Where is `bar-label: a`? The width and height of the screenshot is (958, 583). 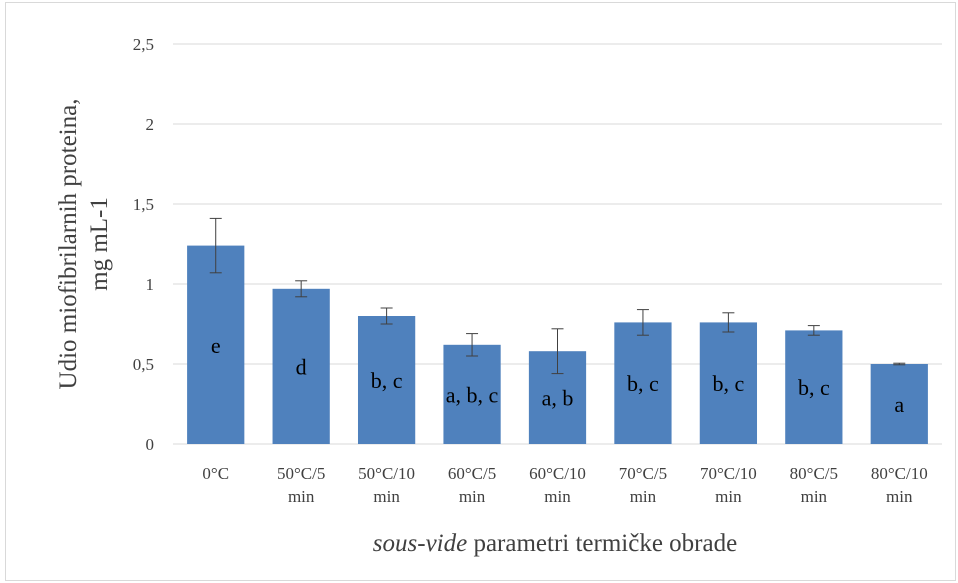
bar-label: a is located at coordinates (899, 404).